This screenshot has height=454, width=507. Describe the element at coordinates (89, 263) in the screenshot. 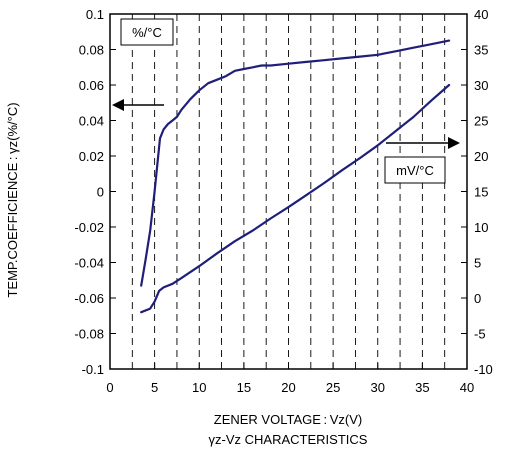

I see `y-left-tick-label: -0.04` at that location.